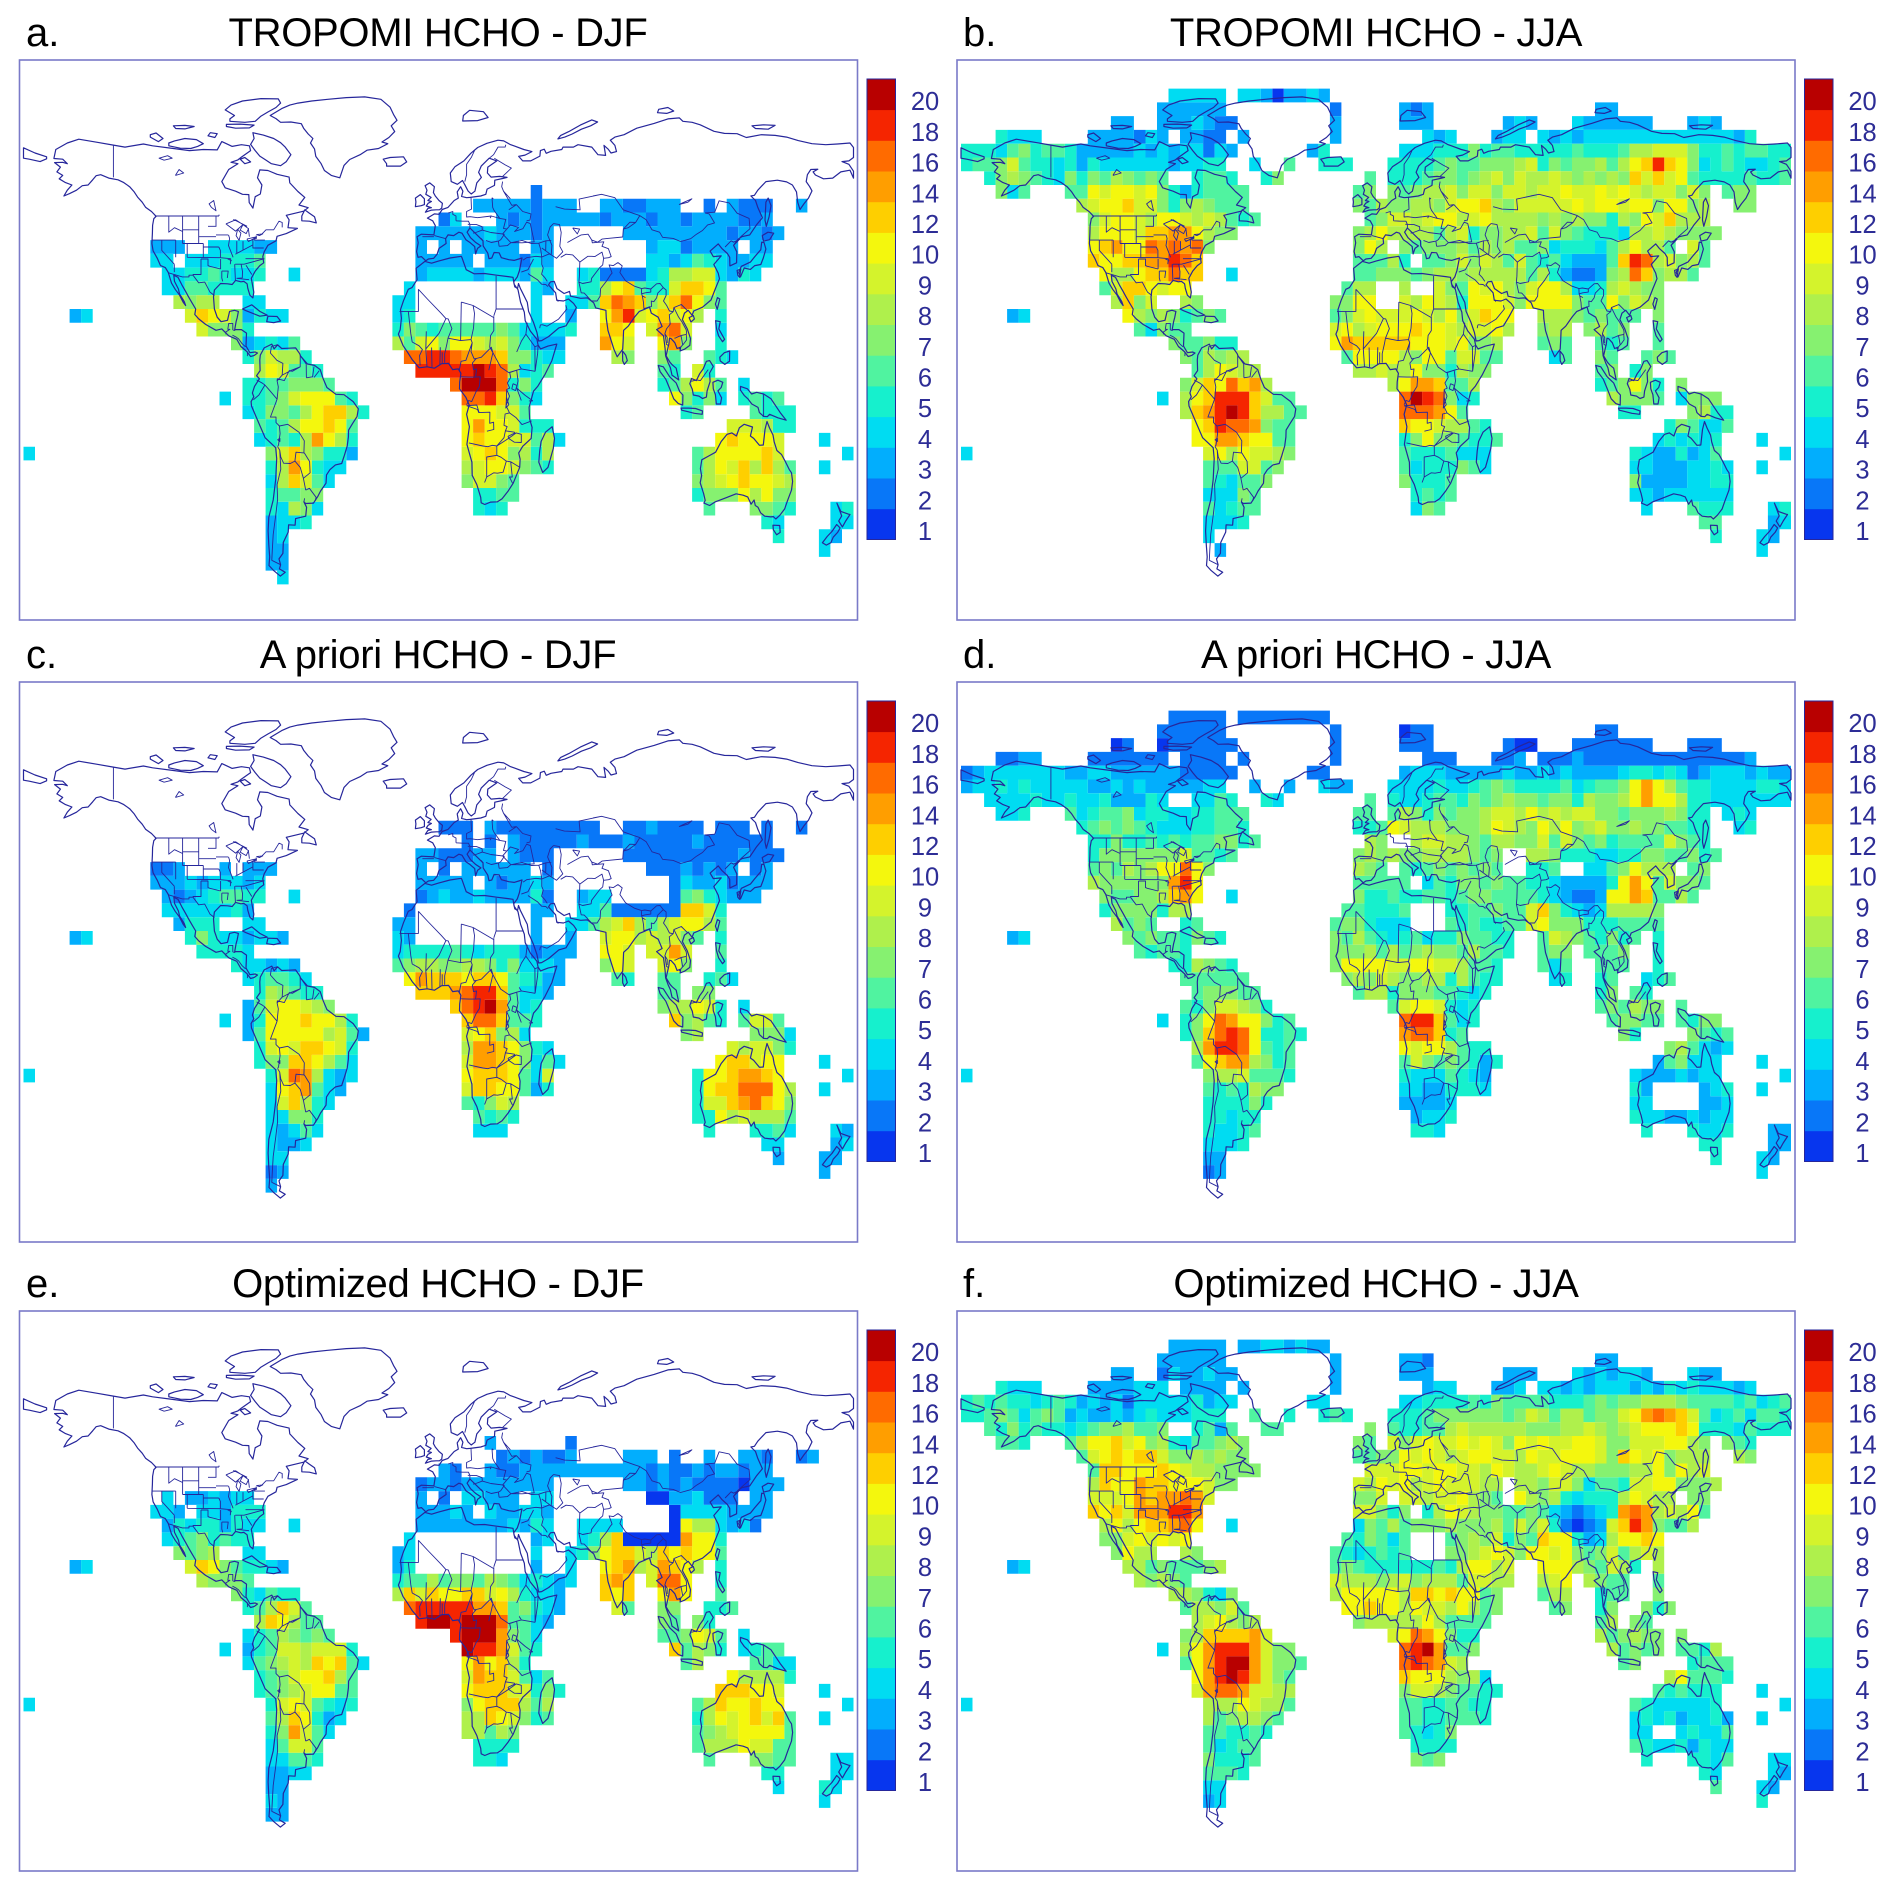 The width and height of the screenshot is (1892, 1891). What do you see at coordinates (41, 655) in the screenshot?
I see `svg-text: c.` at bounding box center [41, 655].